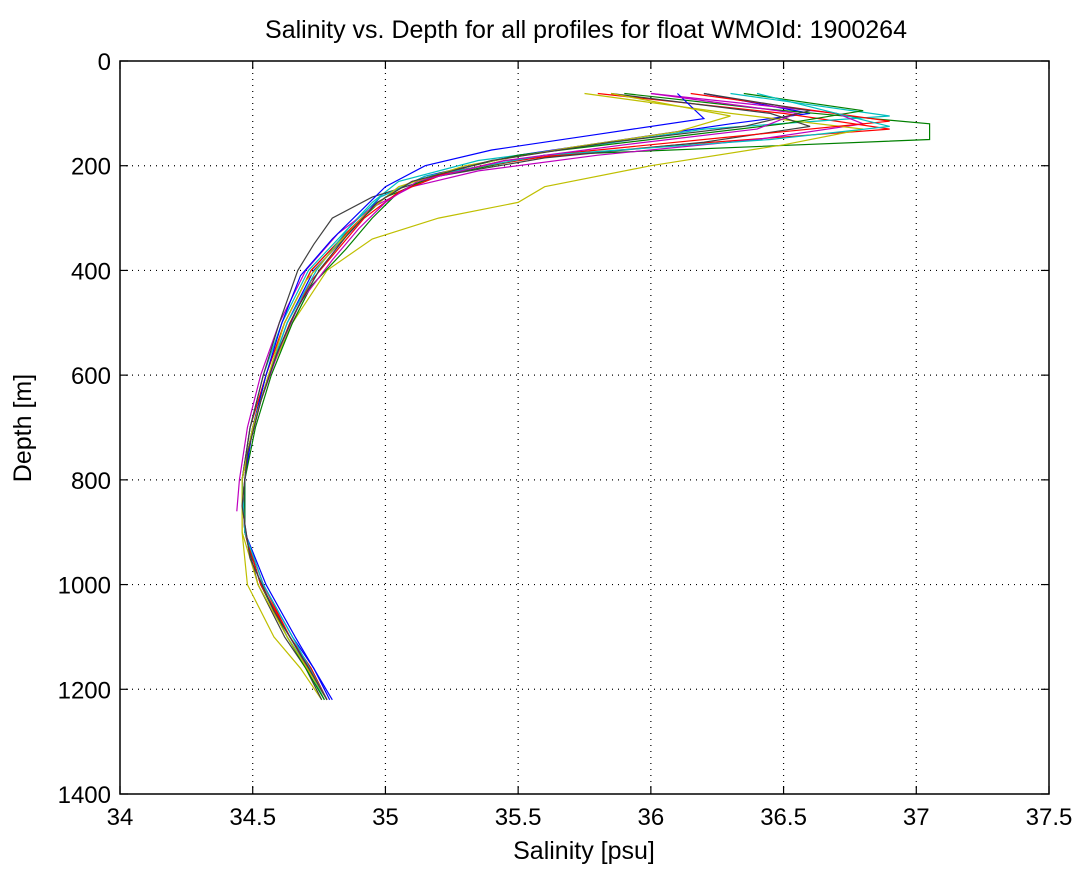 The width and height of the screenshot is (1083, 871). I want to click on y-tick-label: 1200, so click(84, 690).